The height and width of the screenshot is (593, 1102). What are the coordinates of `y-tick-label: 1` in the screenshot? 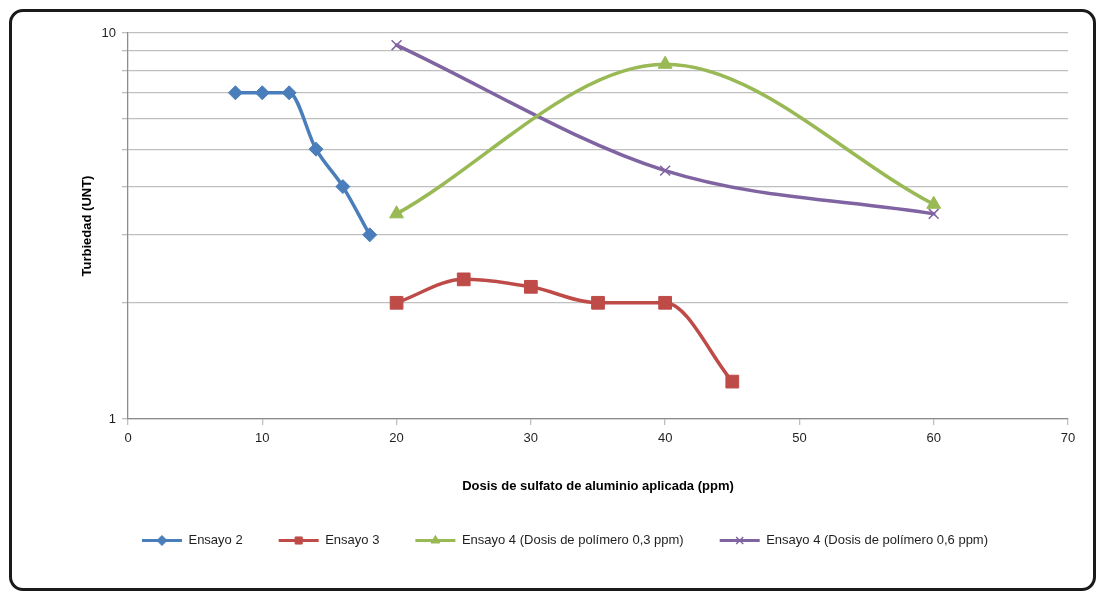 It's located at (112, 418).